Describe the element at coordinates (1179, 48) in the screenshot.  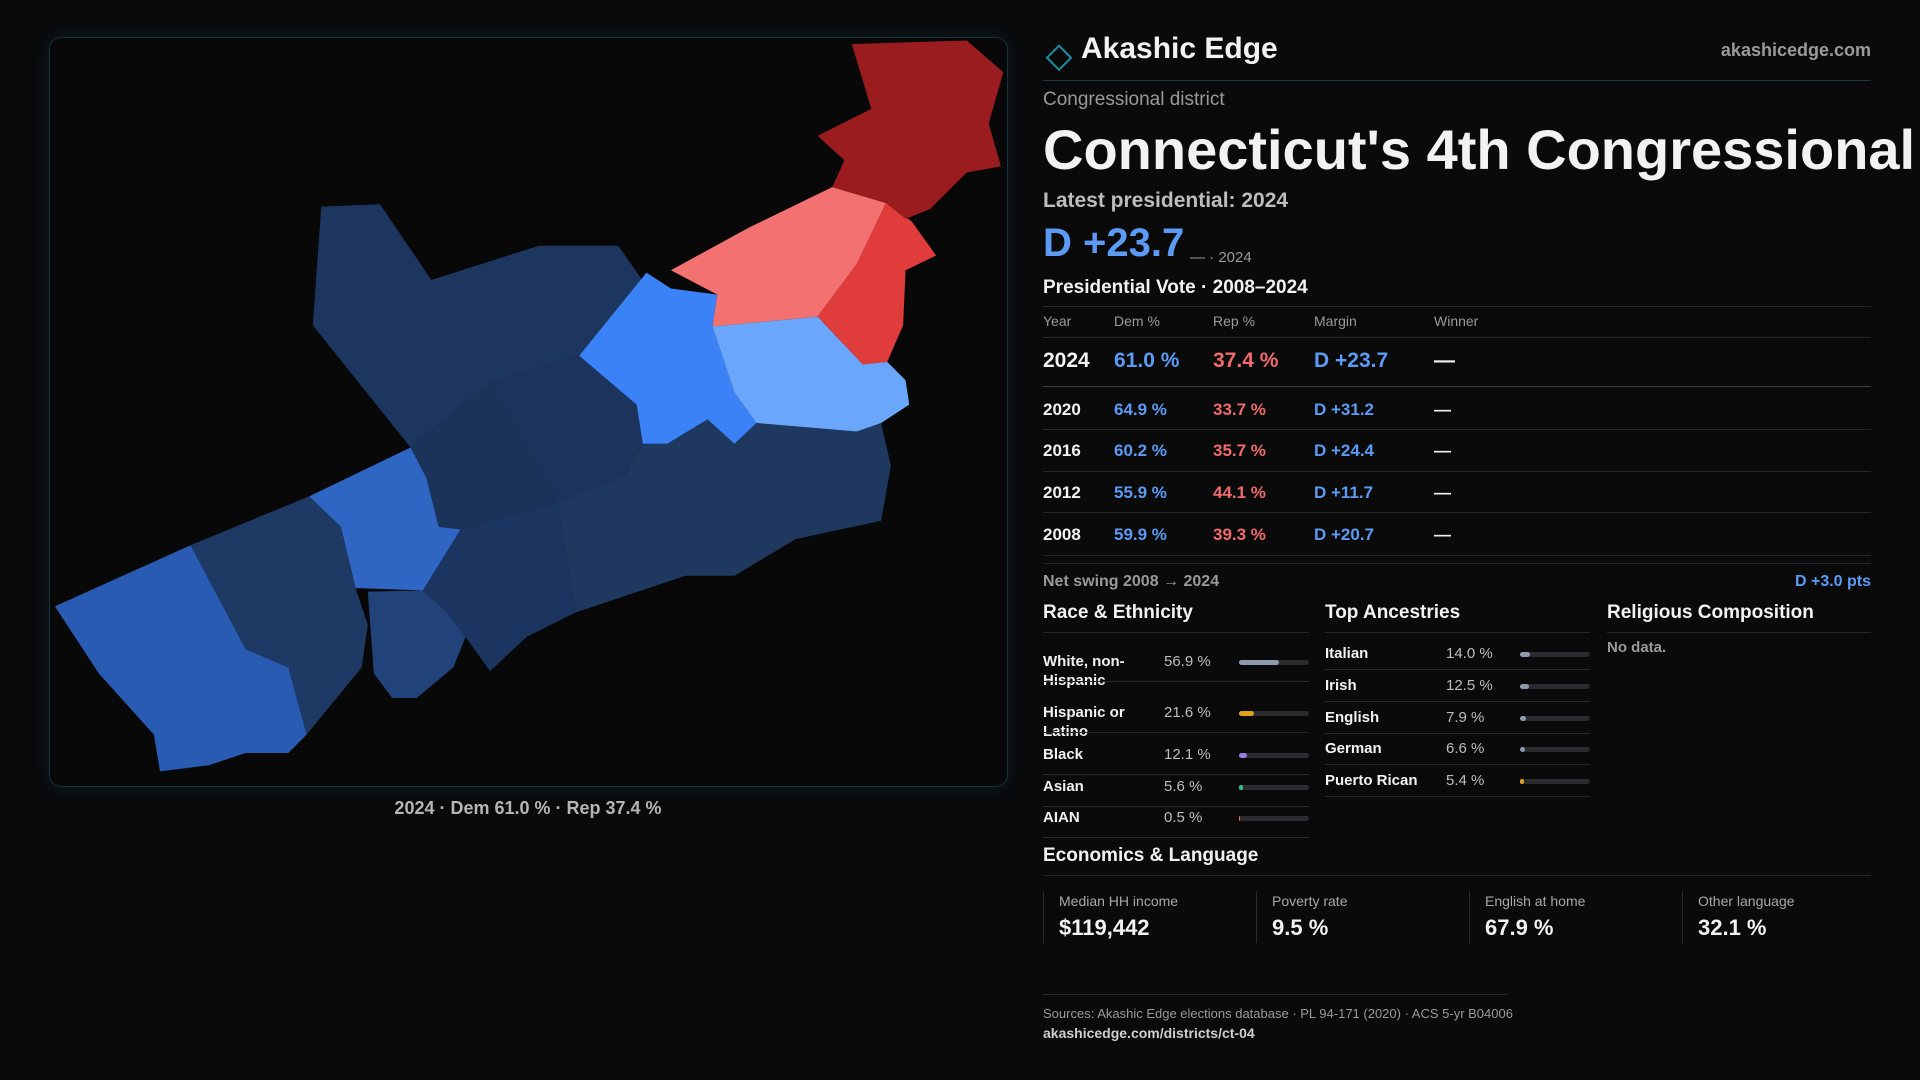
I see `brand: Akashic Edge` at that location.